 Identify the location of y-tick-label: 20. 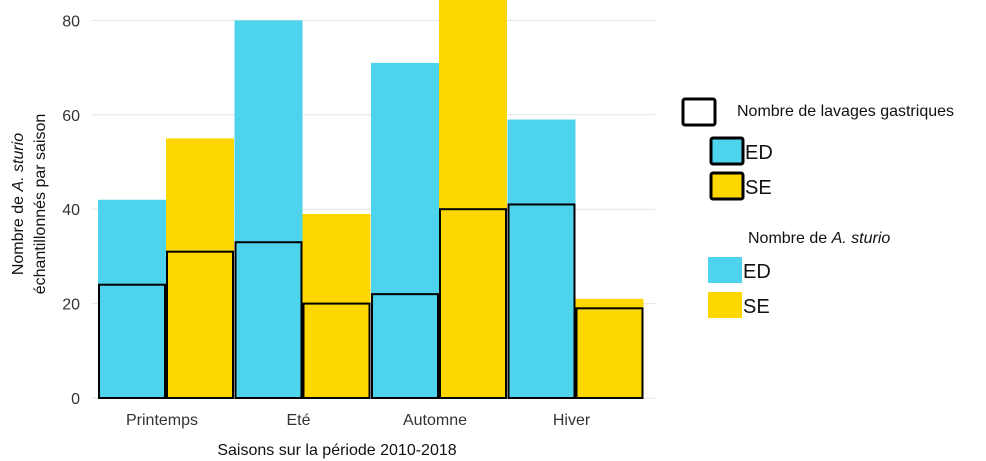
(71, 305).